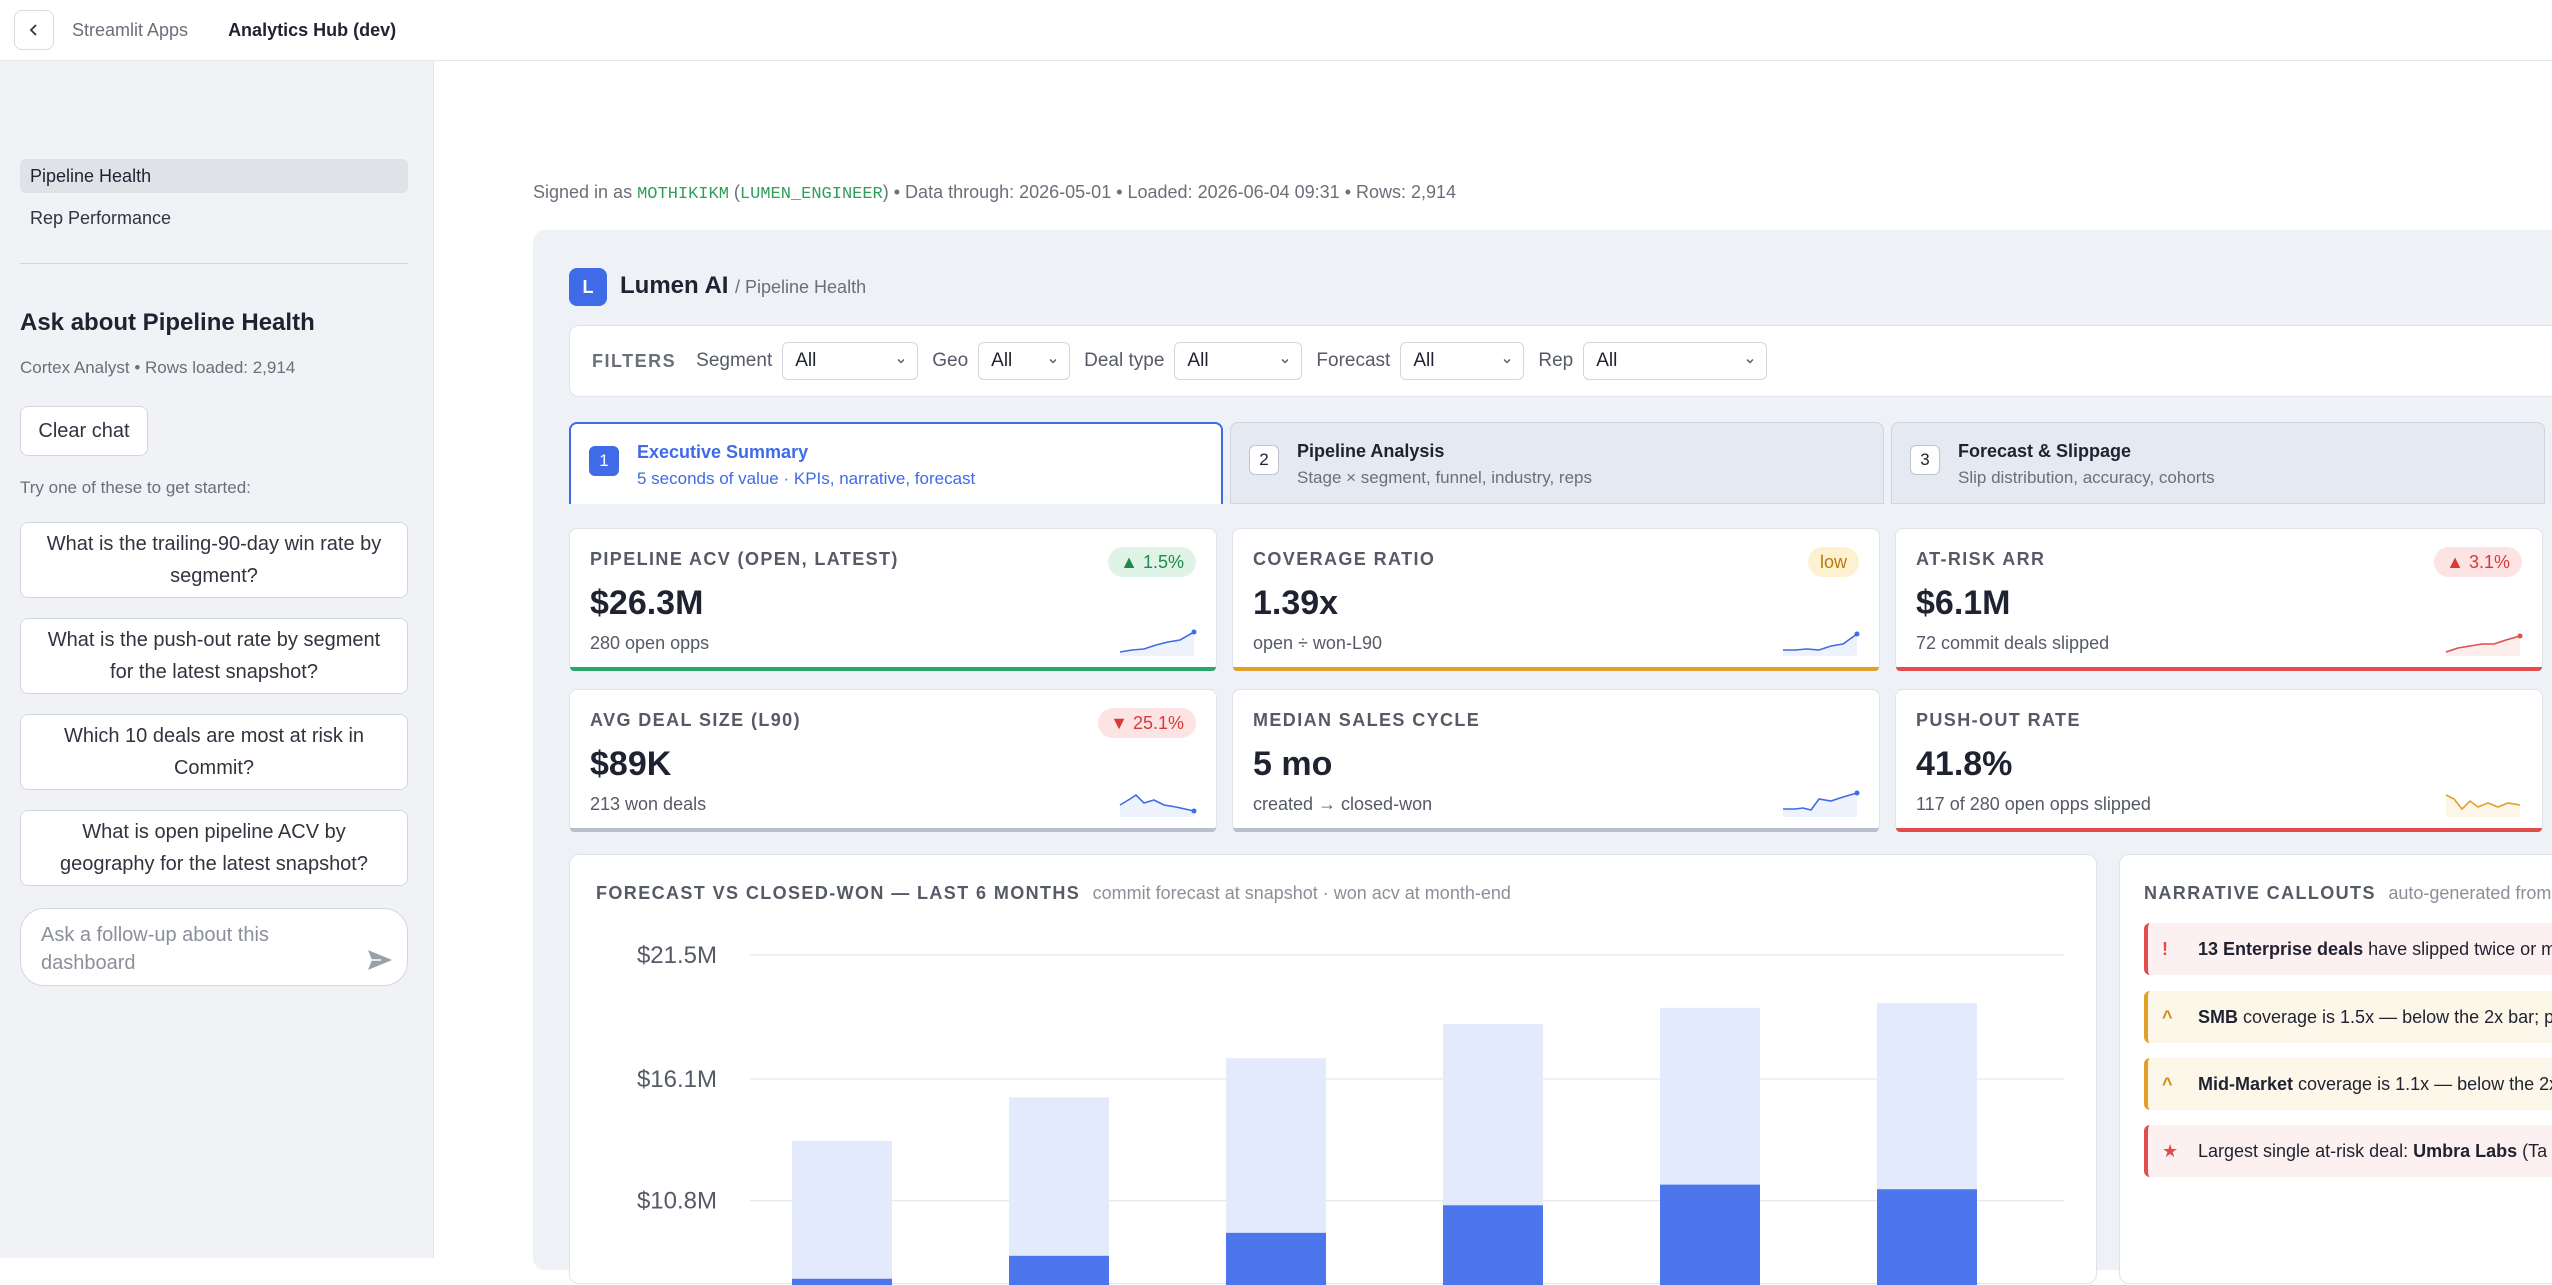 This screenshot has height=1285, width=2552. I want to click on sidebar-item-rep-performance: Rep Performance, so click(101, 217).